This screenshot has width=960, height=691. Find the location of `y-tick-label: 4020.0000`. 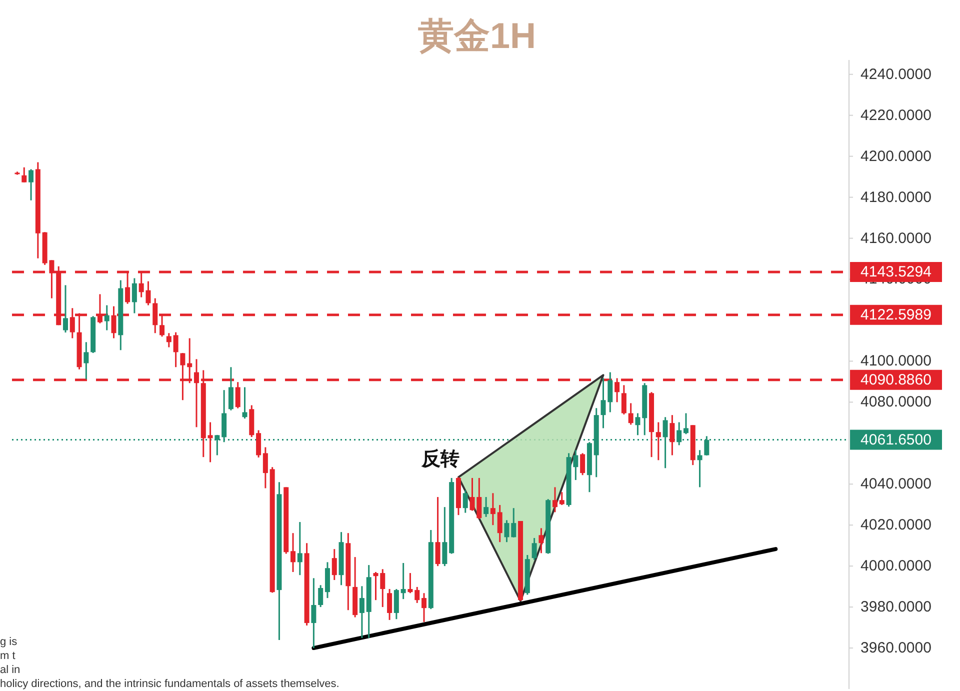

y-tick-label: 4020.0000 is located at coordinates (896, 525).